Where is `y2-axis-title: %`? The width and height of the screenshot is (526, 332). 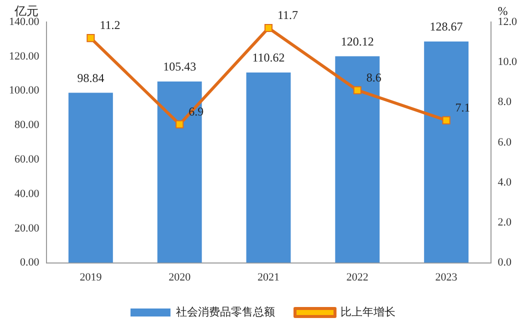 y2-axis-title: % is located at coordinates (503, 11).